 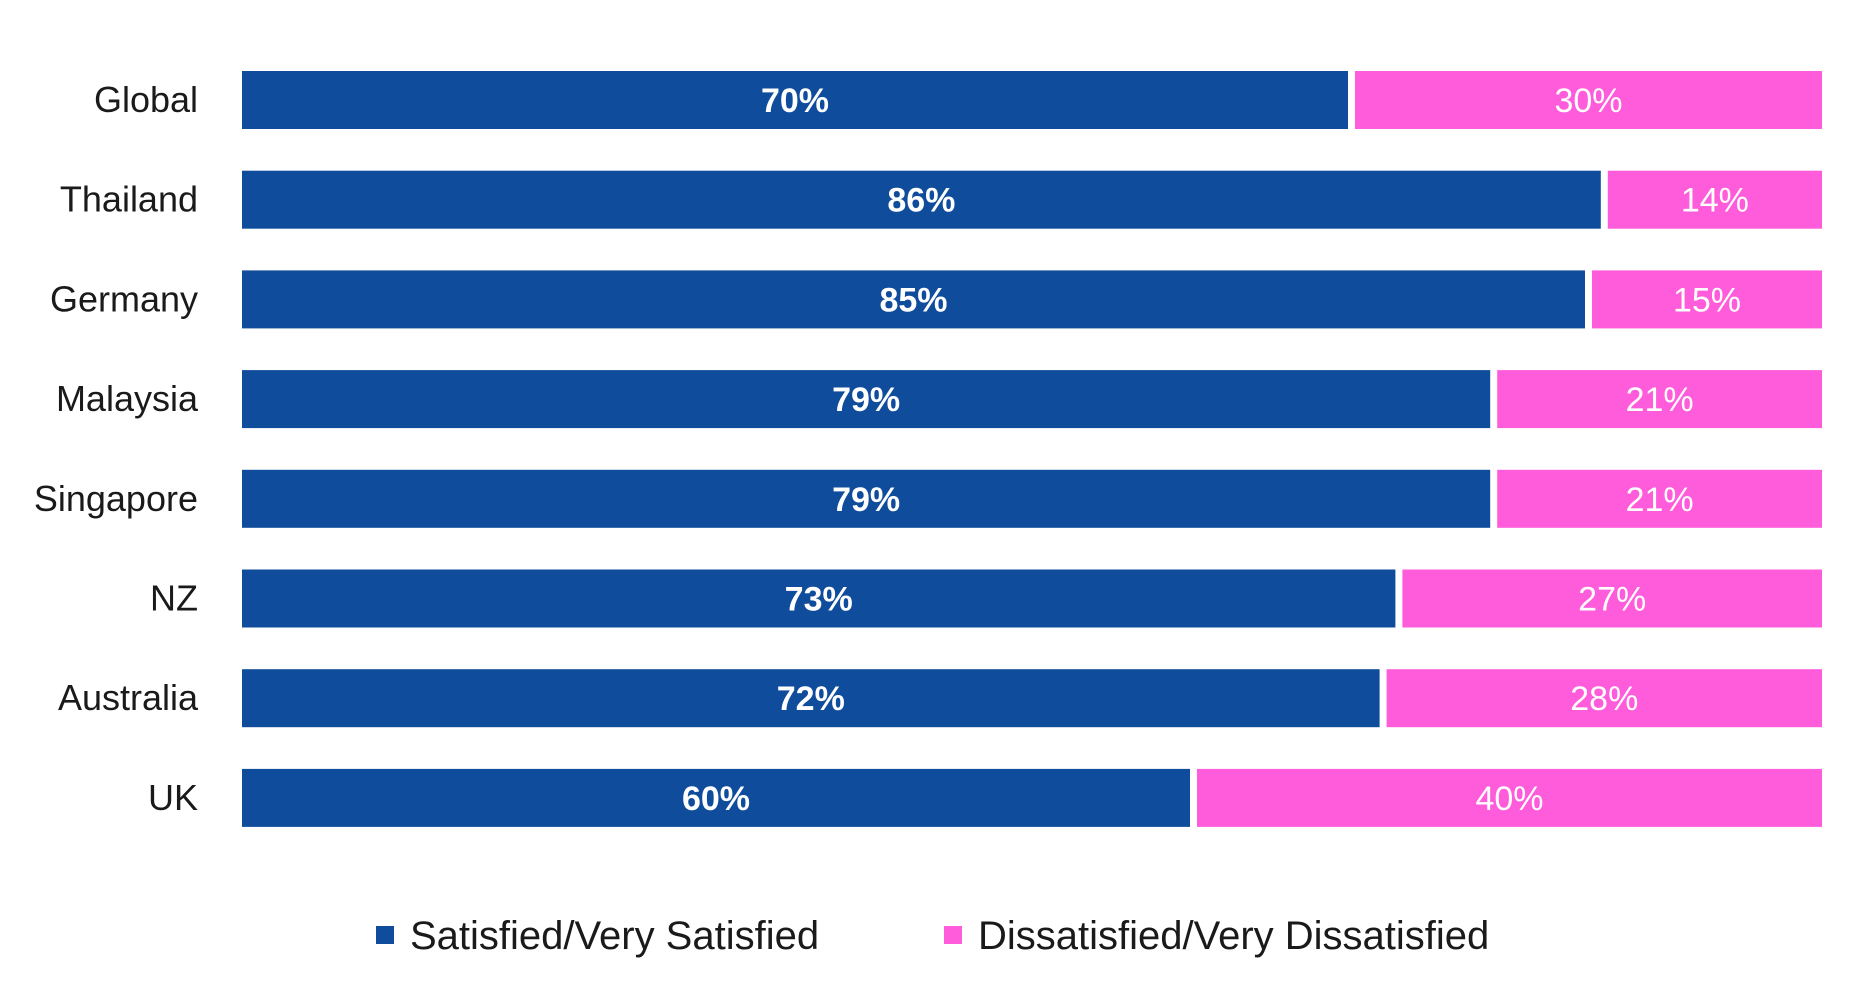 I want to click on bar-satisfied-germany, so click(x=913, y=299).